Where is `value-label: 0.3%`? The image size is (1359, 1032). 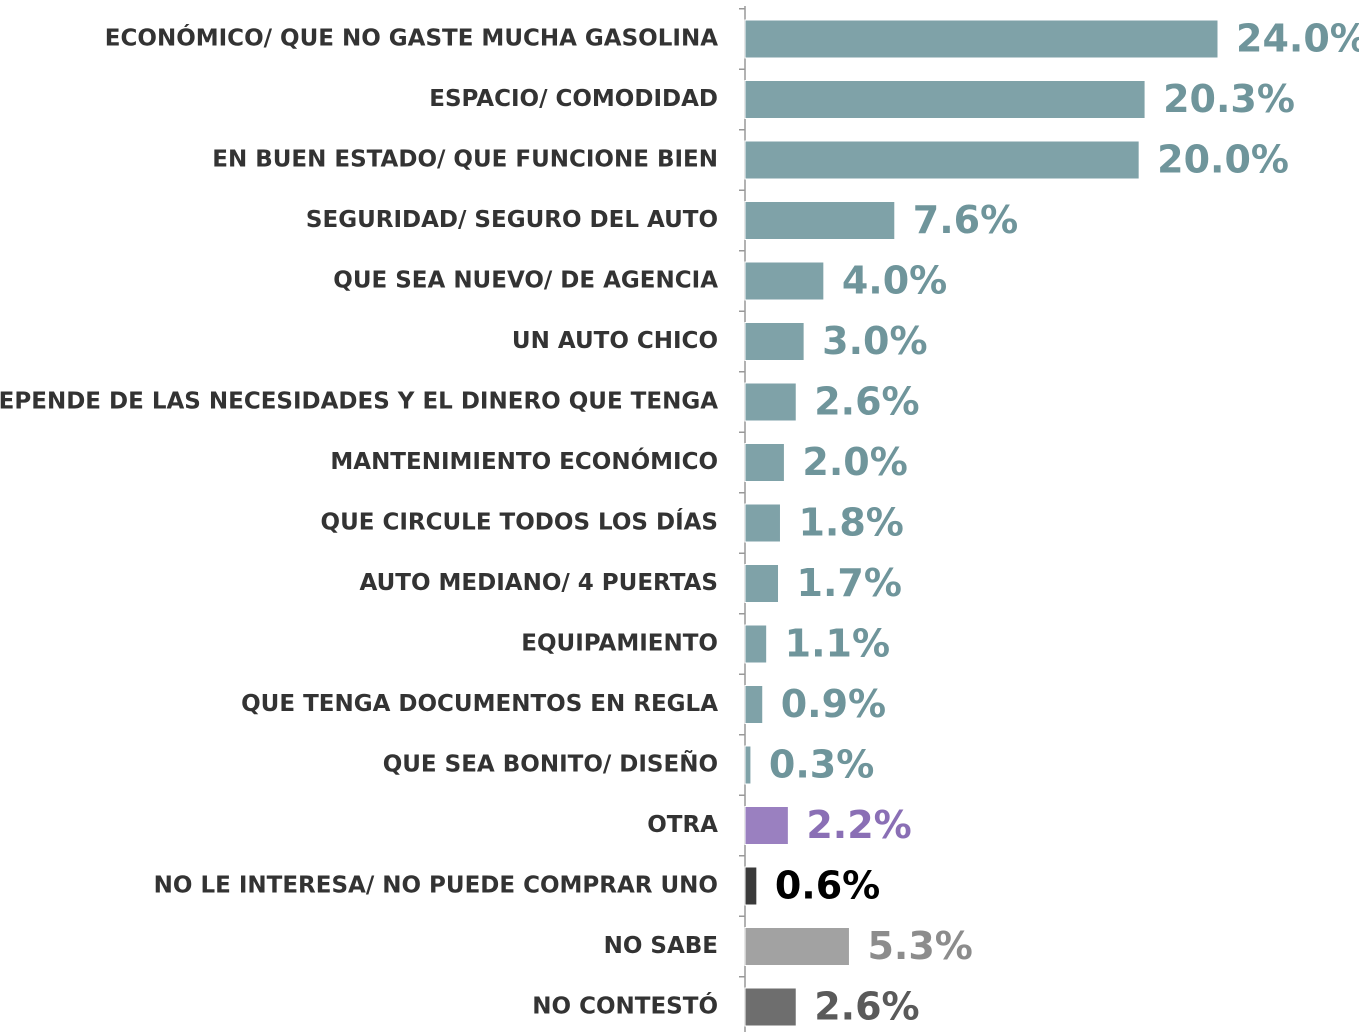
value-label: 0.3% is located at coordinates (821, 765).